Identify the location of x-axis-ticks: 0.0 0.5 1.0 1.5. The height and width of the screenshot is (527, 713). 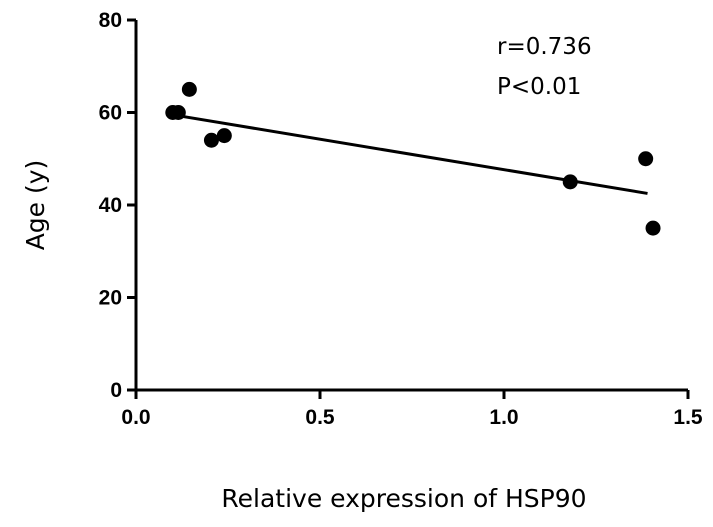
(412, 409).